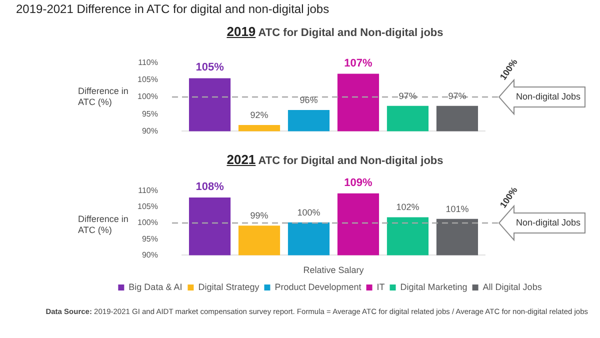 This screenshot has height=338, width=600. What do you see at coordinates (210, 187) in the screenshot?
I see `data-label: 108%` at bounding box center [210, 187].